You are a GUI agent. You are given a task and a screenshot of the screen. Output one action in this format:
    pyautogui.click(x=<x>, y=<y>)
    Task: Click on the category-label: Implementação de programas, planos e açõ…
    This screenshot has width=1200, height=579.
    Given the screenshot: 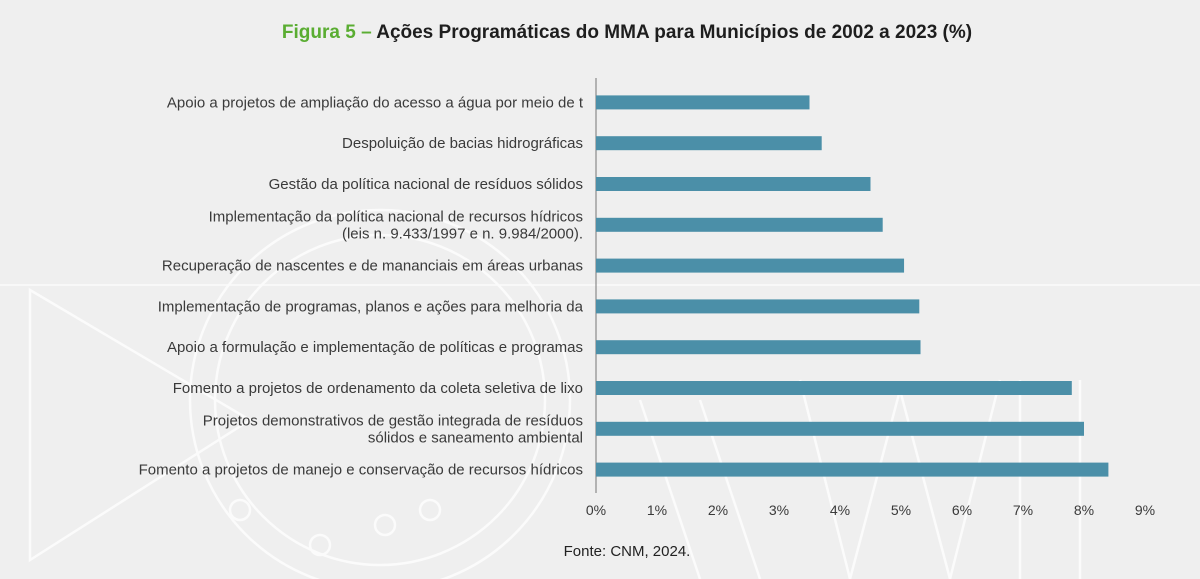 What is the action you would take?
    pyautogui.click(x=371, y=306)
    